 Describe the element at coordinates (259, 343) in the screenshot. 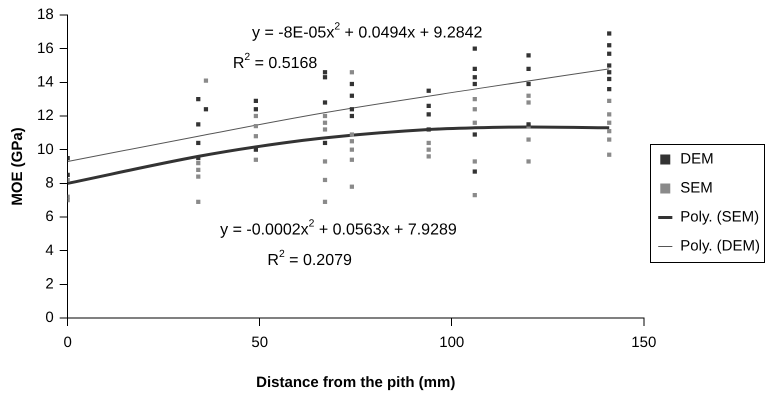

I see `x-tick-label: 50` at that location.